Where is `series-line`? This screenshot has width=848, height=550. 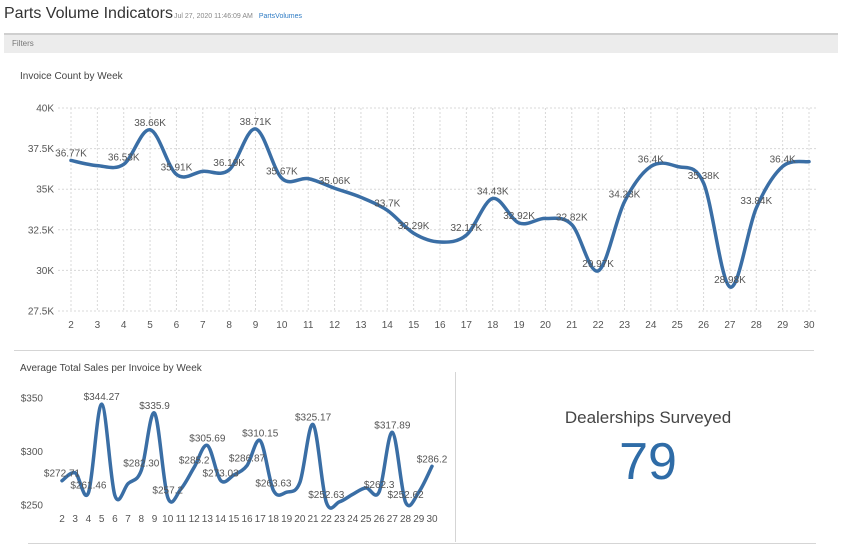
series-line is located at coordinates (247, 456).